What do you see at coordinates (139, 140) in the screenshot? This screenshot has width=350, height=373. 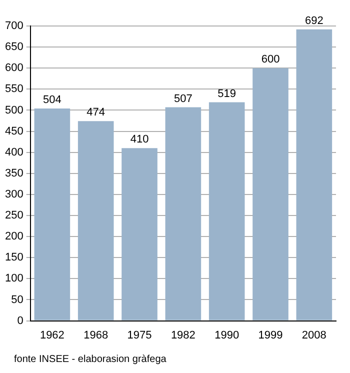 I see `data-label: 410` at bounding box center [139, 140].